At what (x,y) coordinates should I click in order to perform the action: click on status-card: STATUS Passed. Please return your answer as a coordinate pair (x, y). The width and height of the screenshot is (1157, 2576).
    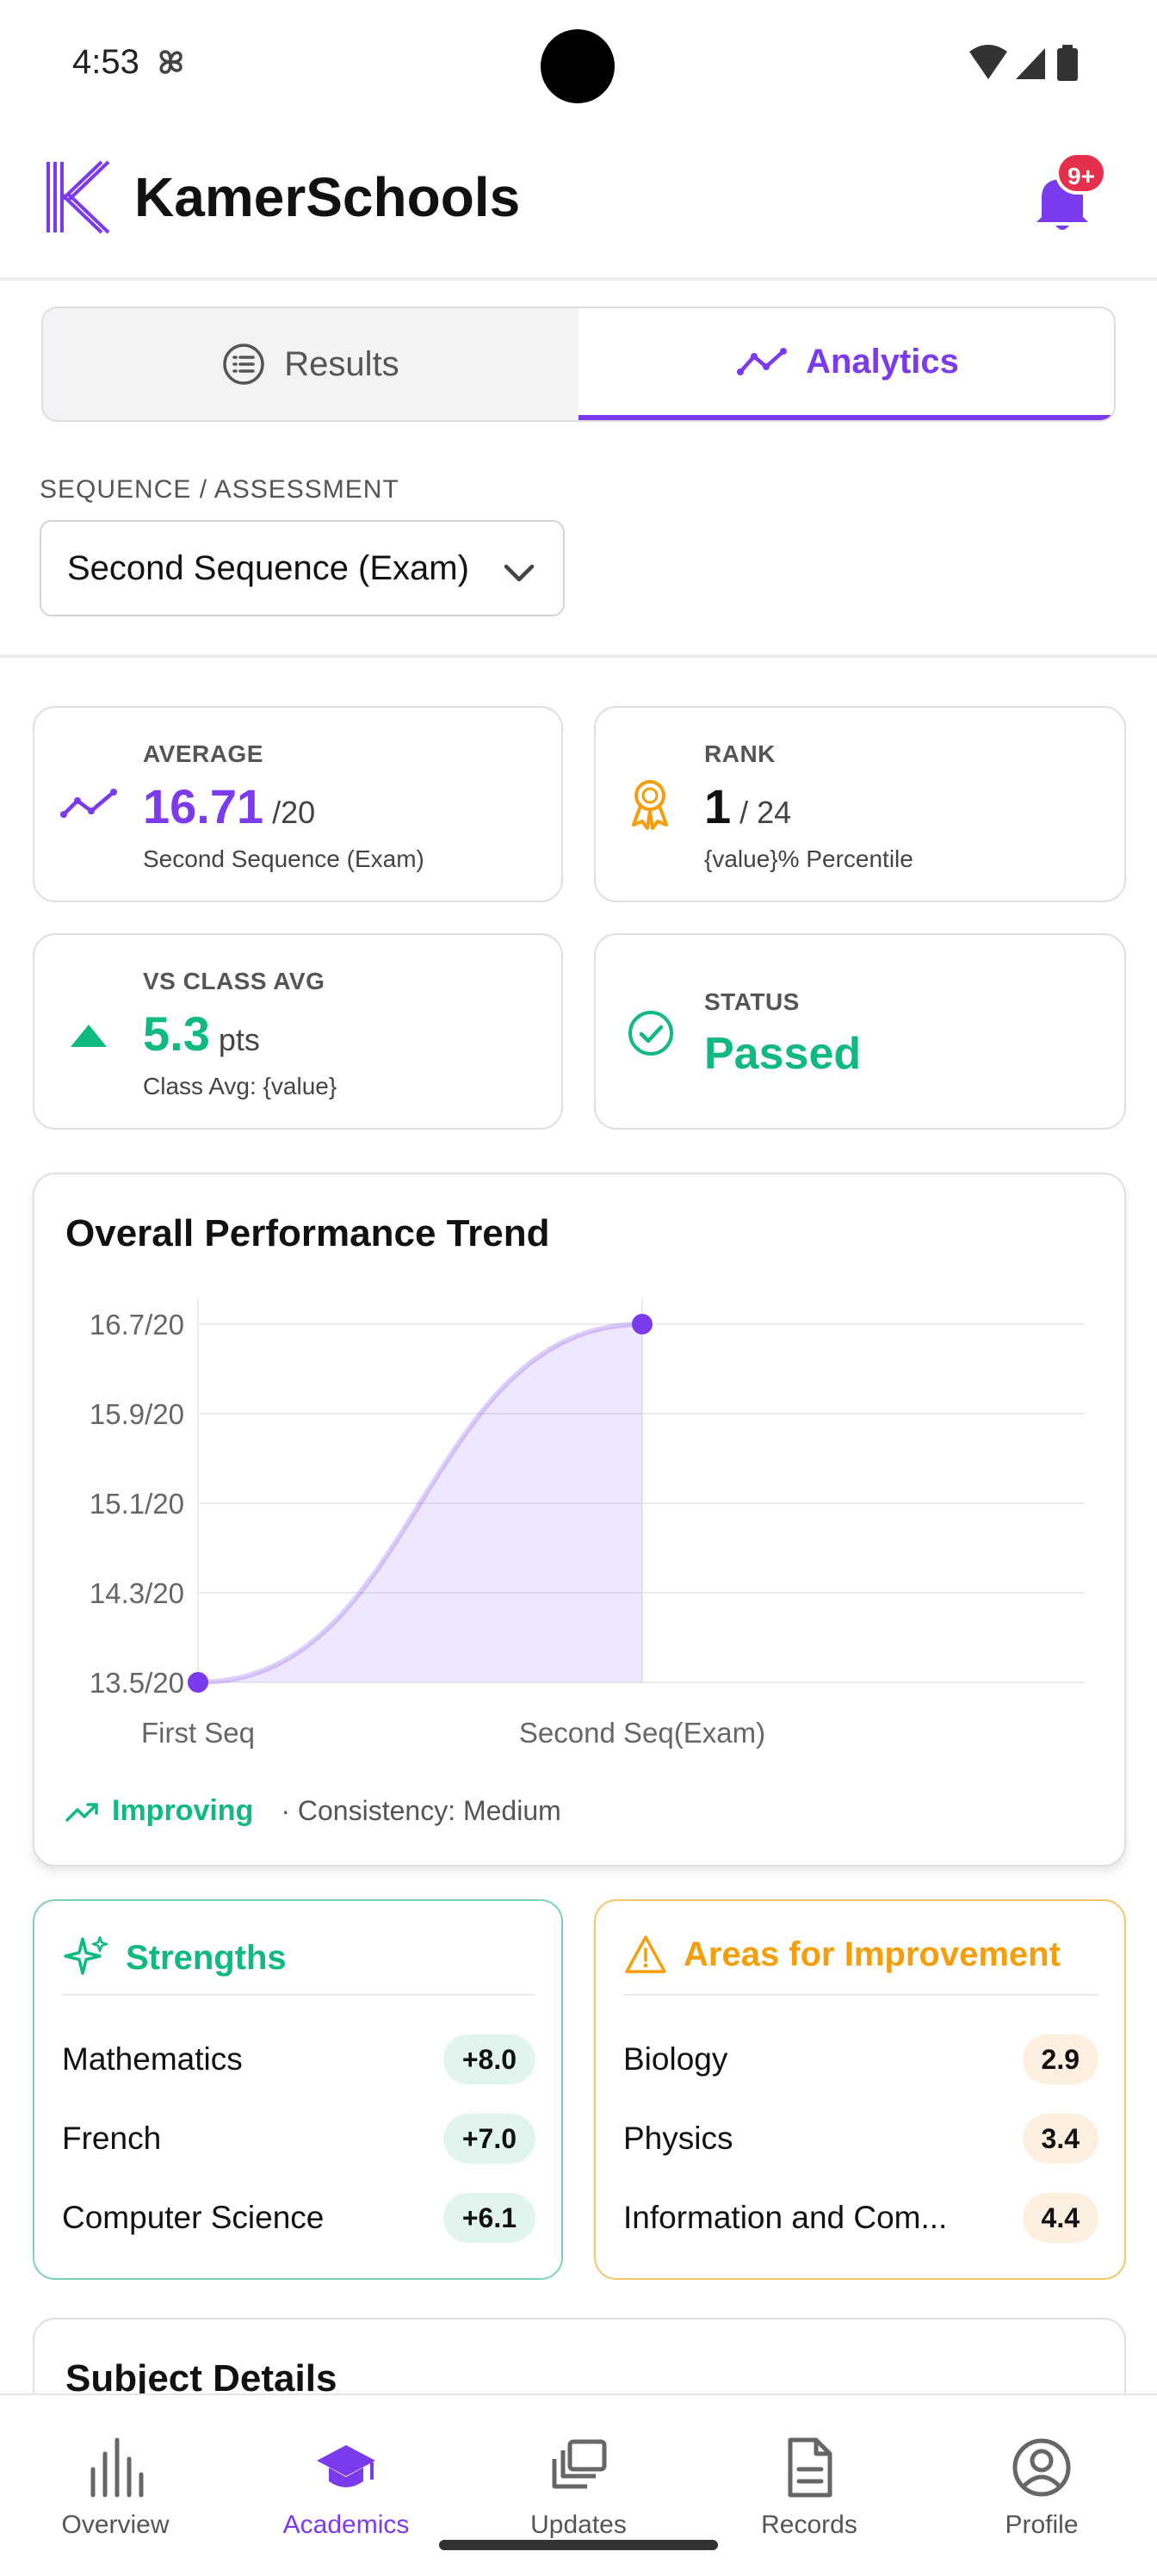
    Looking at the image, I should click on (860, 1031).